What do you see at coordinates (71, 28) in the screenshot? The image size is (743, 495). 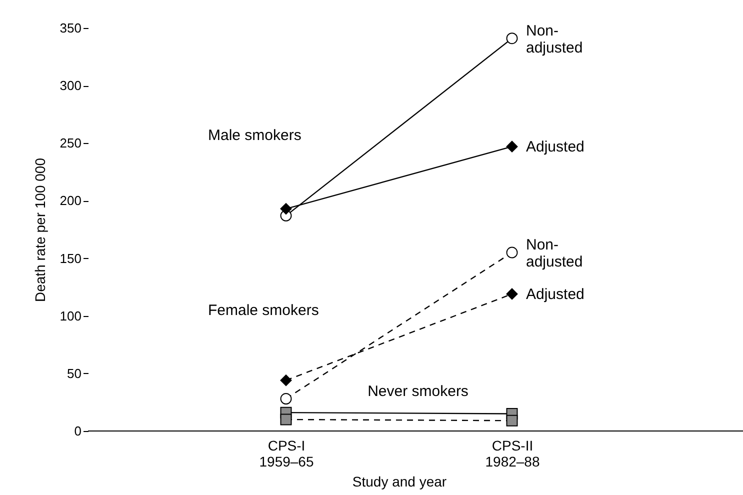 I see `y-tick-label: 350` at bounding box center [71, 28].